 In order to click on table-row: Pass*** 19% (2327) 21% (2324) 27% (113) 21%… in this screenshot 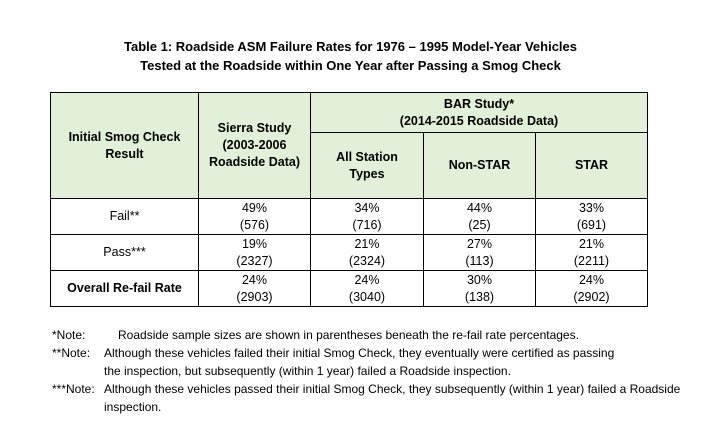, I will do `click(349, 252)`.